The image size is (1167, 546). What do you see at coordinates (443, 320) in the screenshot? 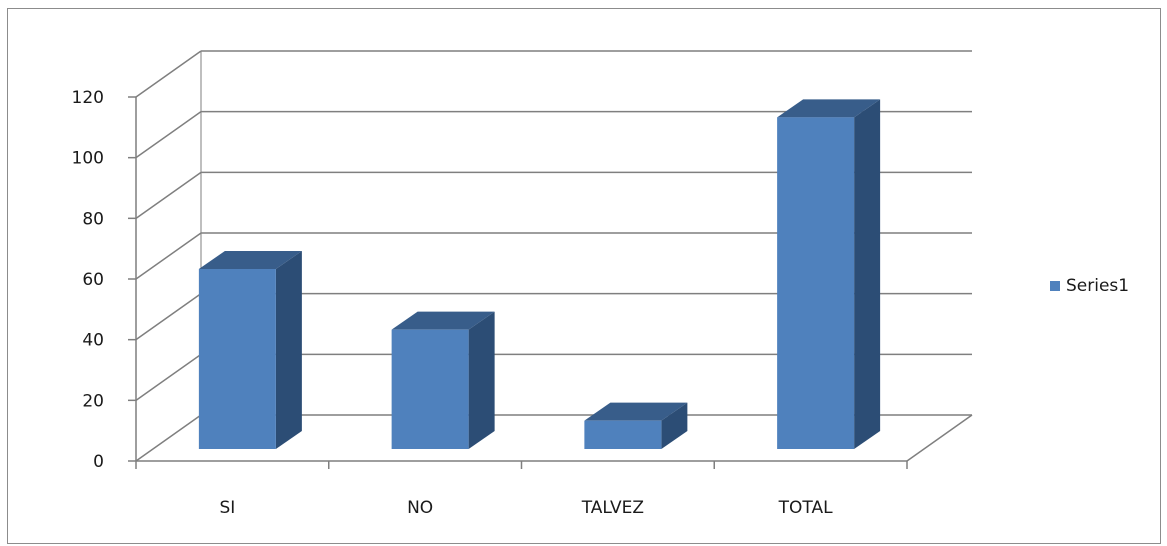
I see `bar-top-NO` at bounding box center [443, 320].